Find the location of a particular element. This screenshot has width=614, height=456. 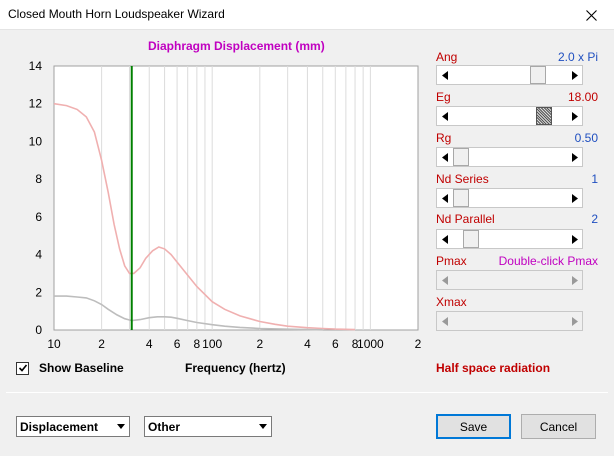

nd-series-label: Nd Series is located at coordinates (462, 179).